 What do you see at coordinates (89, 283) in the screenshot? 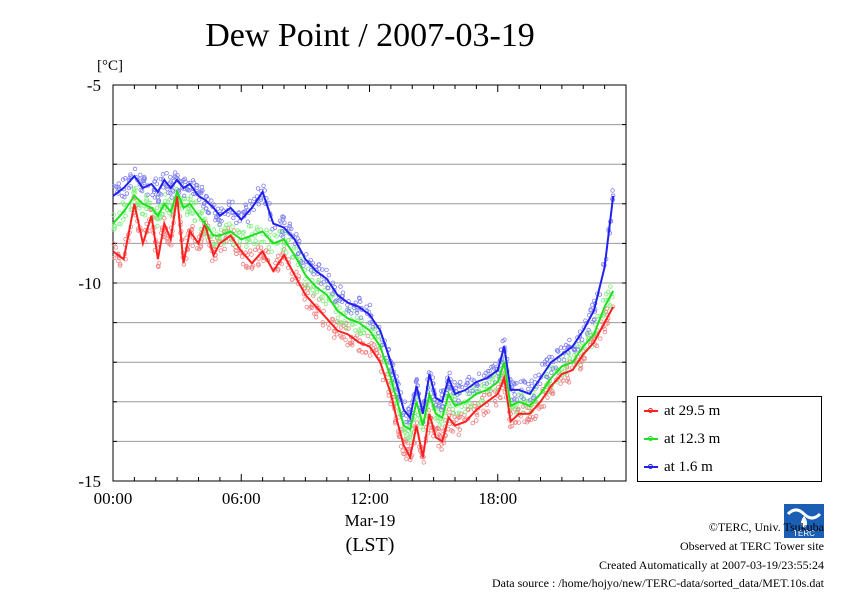
I see `y-tick-label: -10` at bounding box center [89, 283].